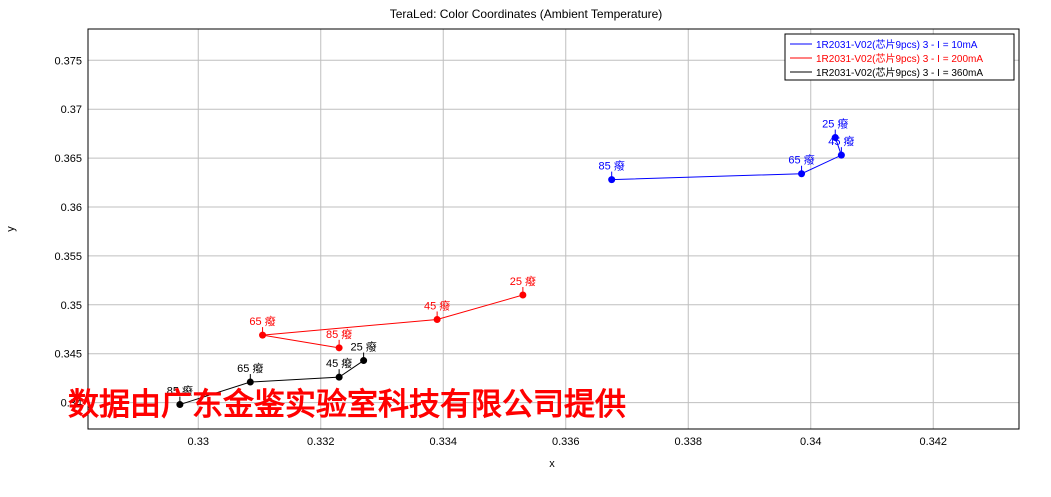 The width and height of the screenshot is (1051, 497). What do you see at coordinates (71, 208) in the screenshot?
I see `y-tick-label: 0.36` at bounding box center [71, 208].